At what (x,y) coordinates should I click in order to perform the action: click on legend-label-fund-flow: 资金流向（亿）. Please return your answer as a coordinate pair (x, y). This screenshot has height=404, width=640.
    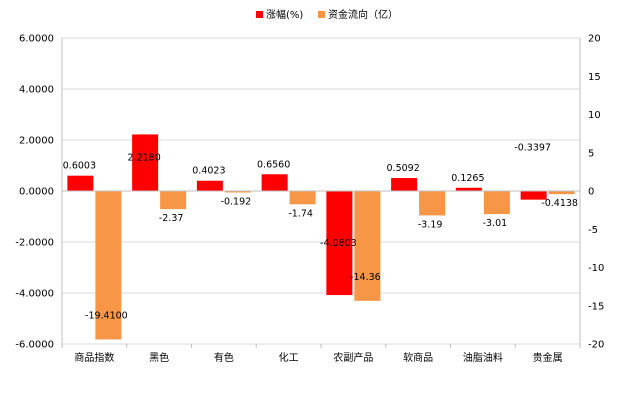
    Looking at the image, I should click on (363, 14).